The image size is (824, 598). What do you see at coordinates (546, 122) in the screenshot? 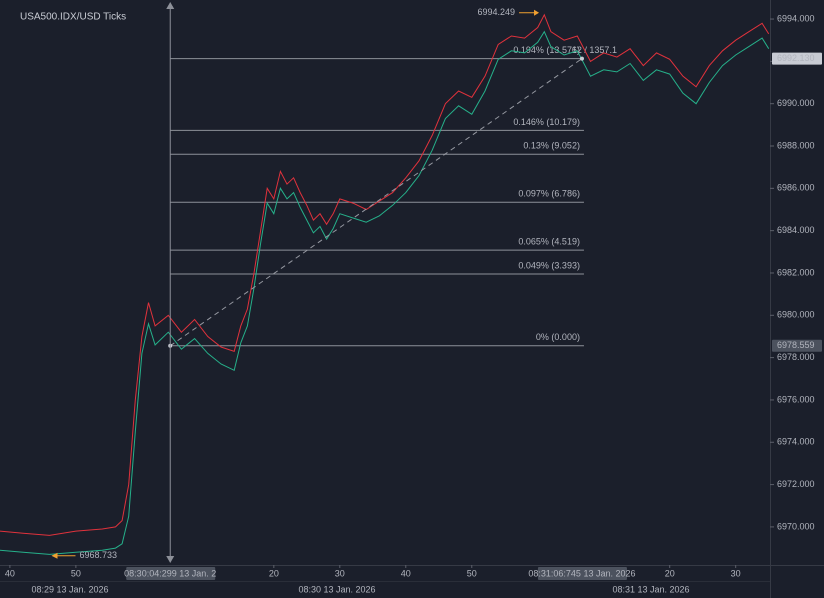
I see `level-label: 0.146% (10.179)` at bounding box center [546, 122].